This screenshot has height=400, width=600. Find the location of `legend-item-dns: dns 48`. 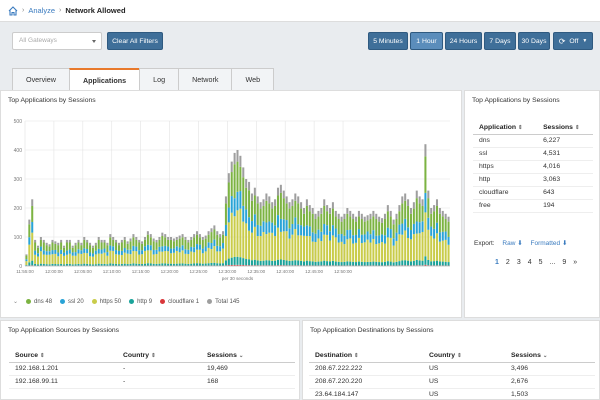

legend-item-dns: dns 48 is located at coordinates (39, 302).